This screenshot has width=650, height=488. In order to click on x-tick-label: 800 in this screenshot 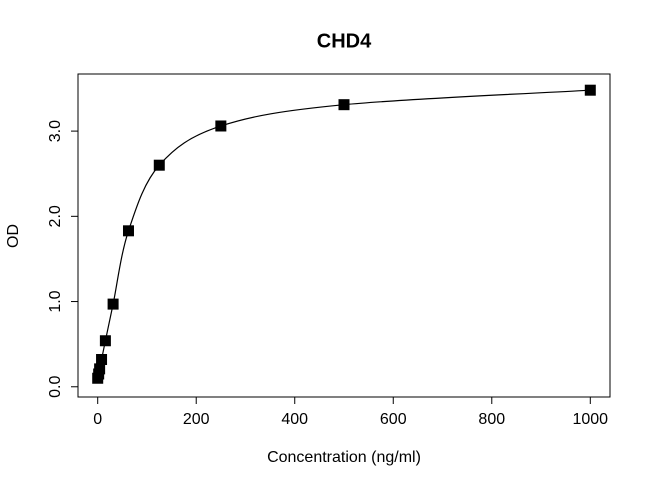, I will do `click(491, 419)`.